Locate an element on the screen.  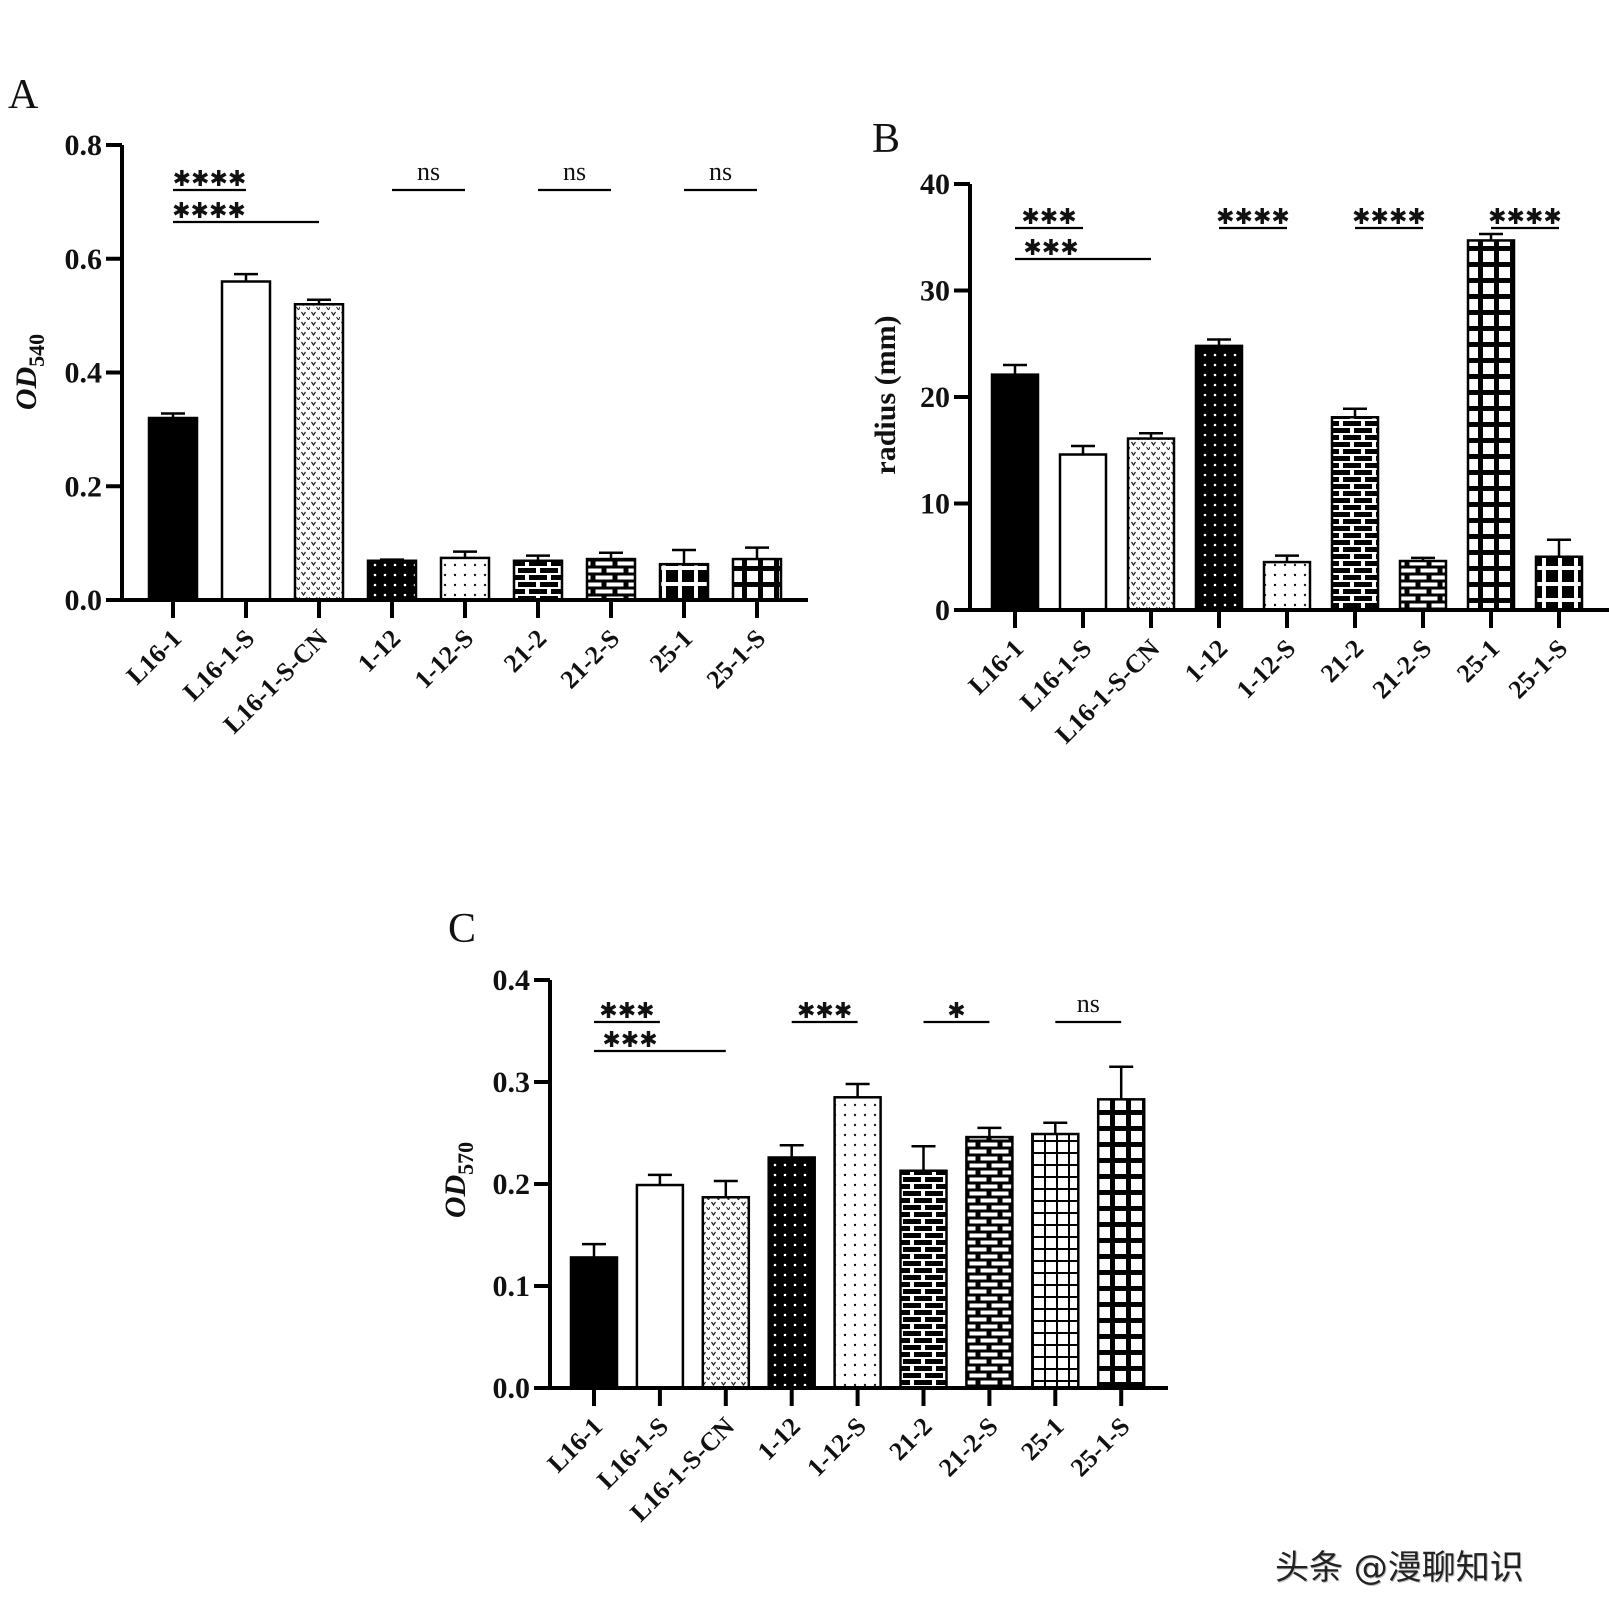
y-axis-title: radius (mm) is located at coordinates (885, 394).